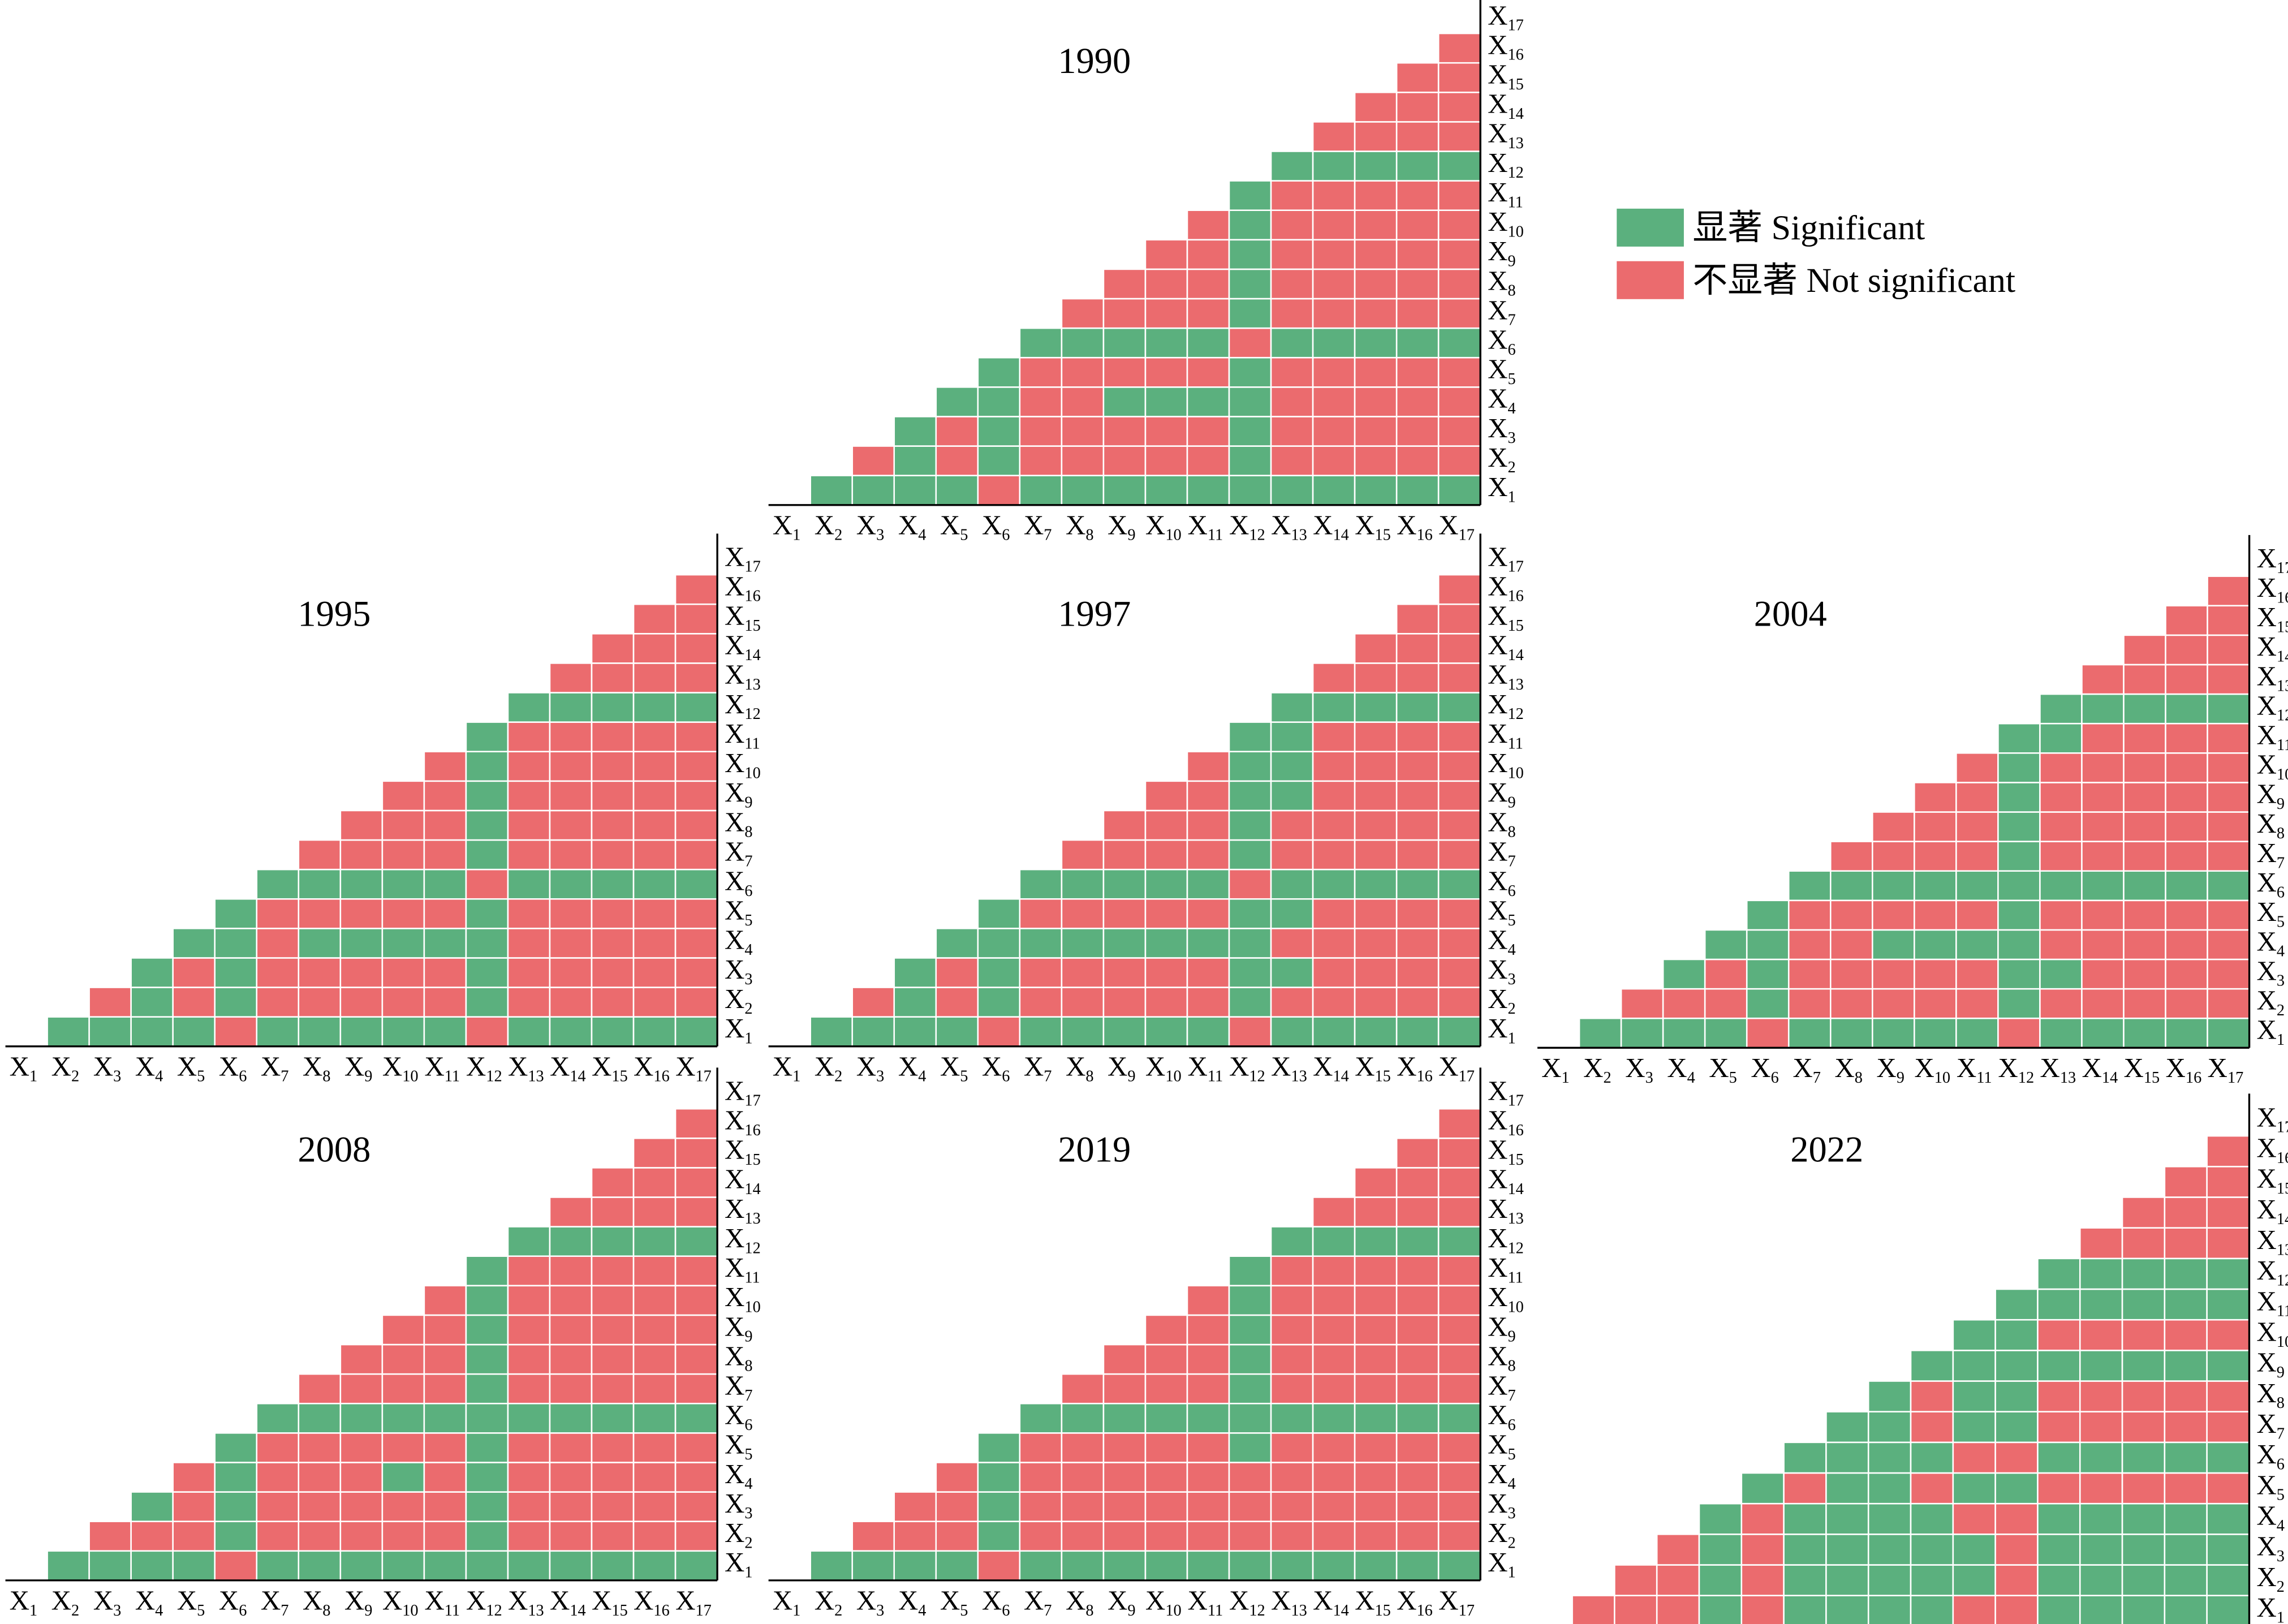  What do you see at coordinates (1515, 626) in the screenshot?
I see `axis-index: 15` at bounding box center [1515, 626].